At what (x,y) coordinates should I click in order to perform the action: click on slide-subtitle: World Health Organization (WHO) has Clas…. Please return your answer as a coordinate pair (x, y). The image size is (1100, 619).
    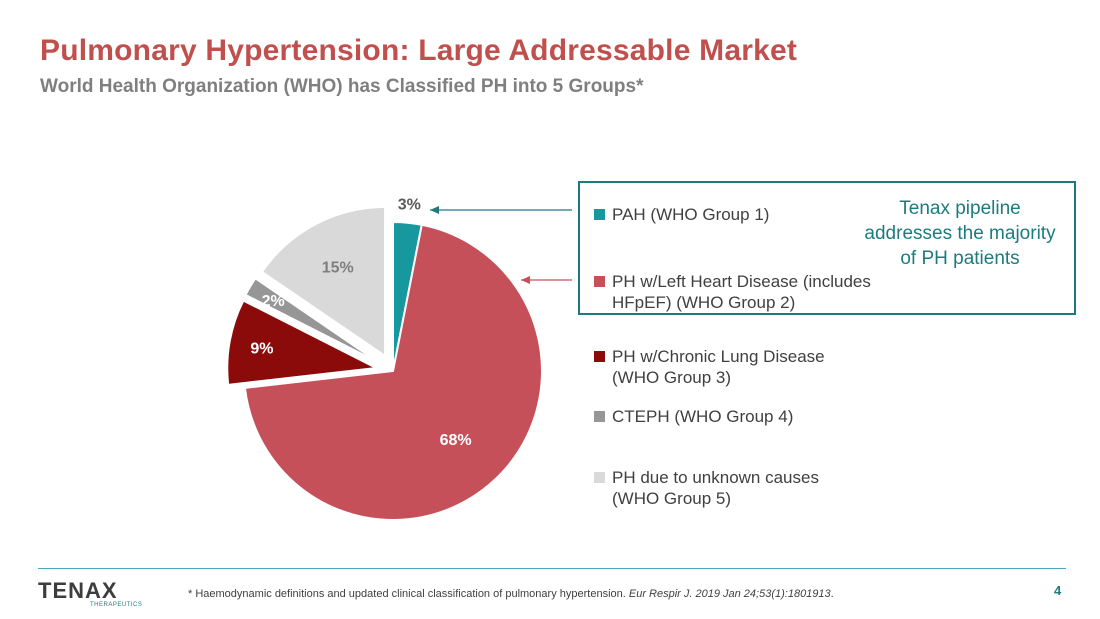
    Looking at the image, I should click on (342, 86).